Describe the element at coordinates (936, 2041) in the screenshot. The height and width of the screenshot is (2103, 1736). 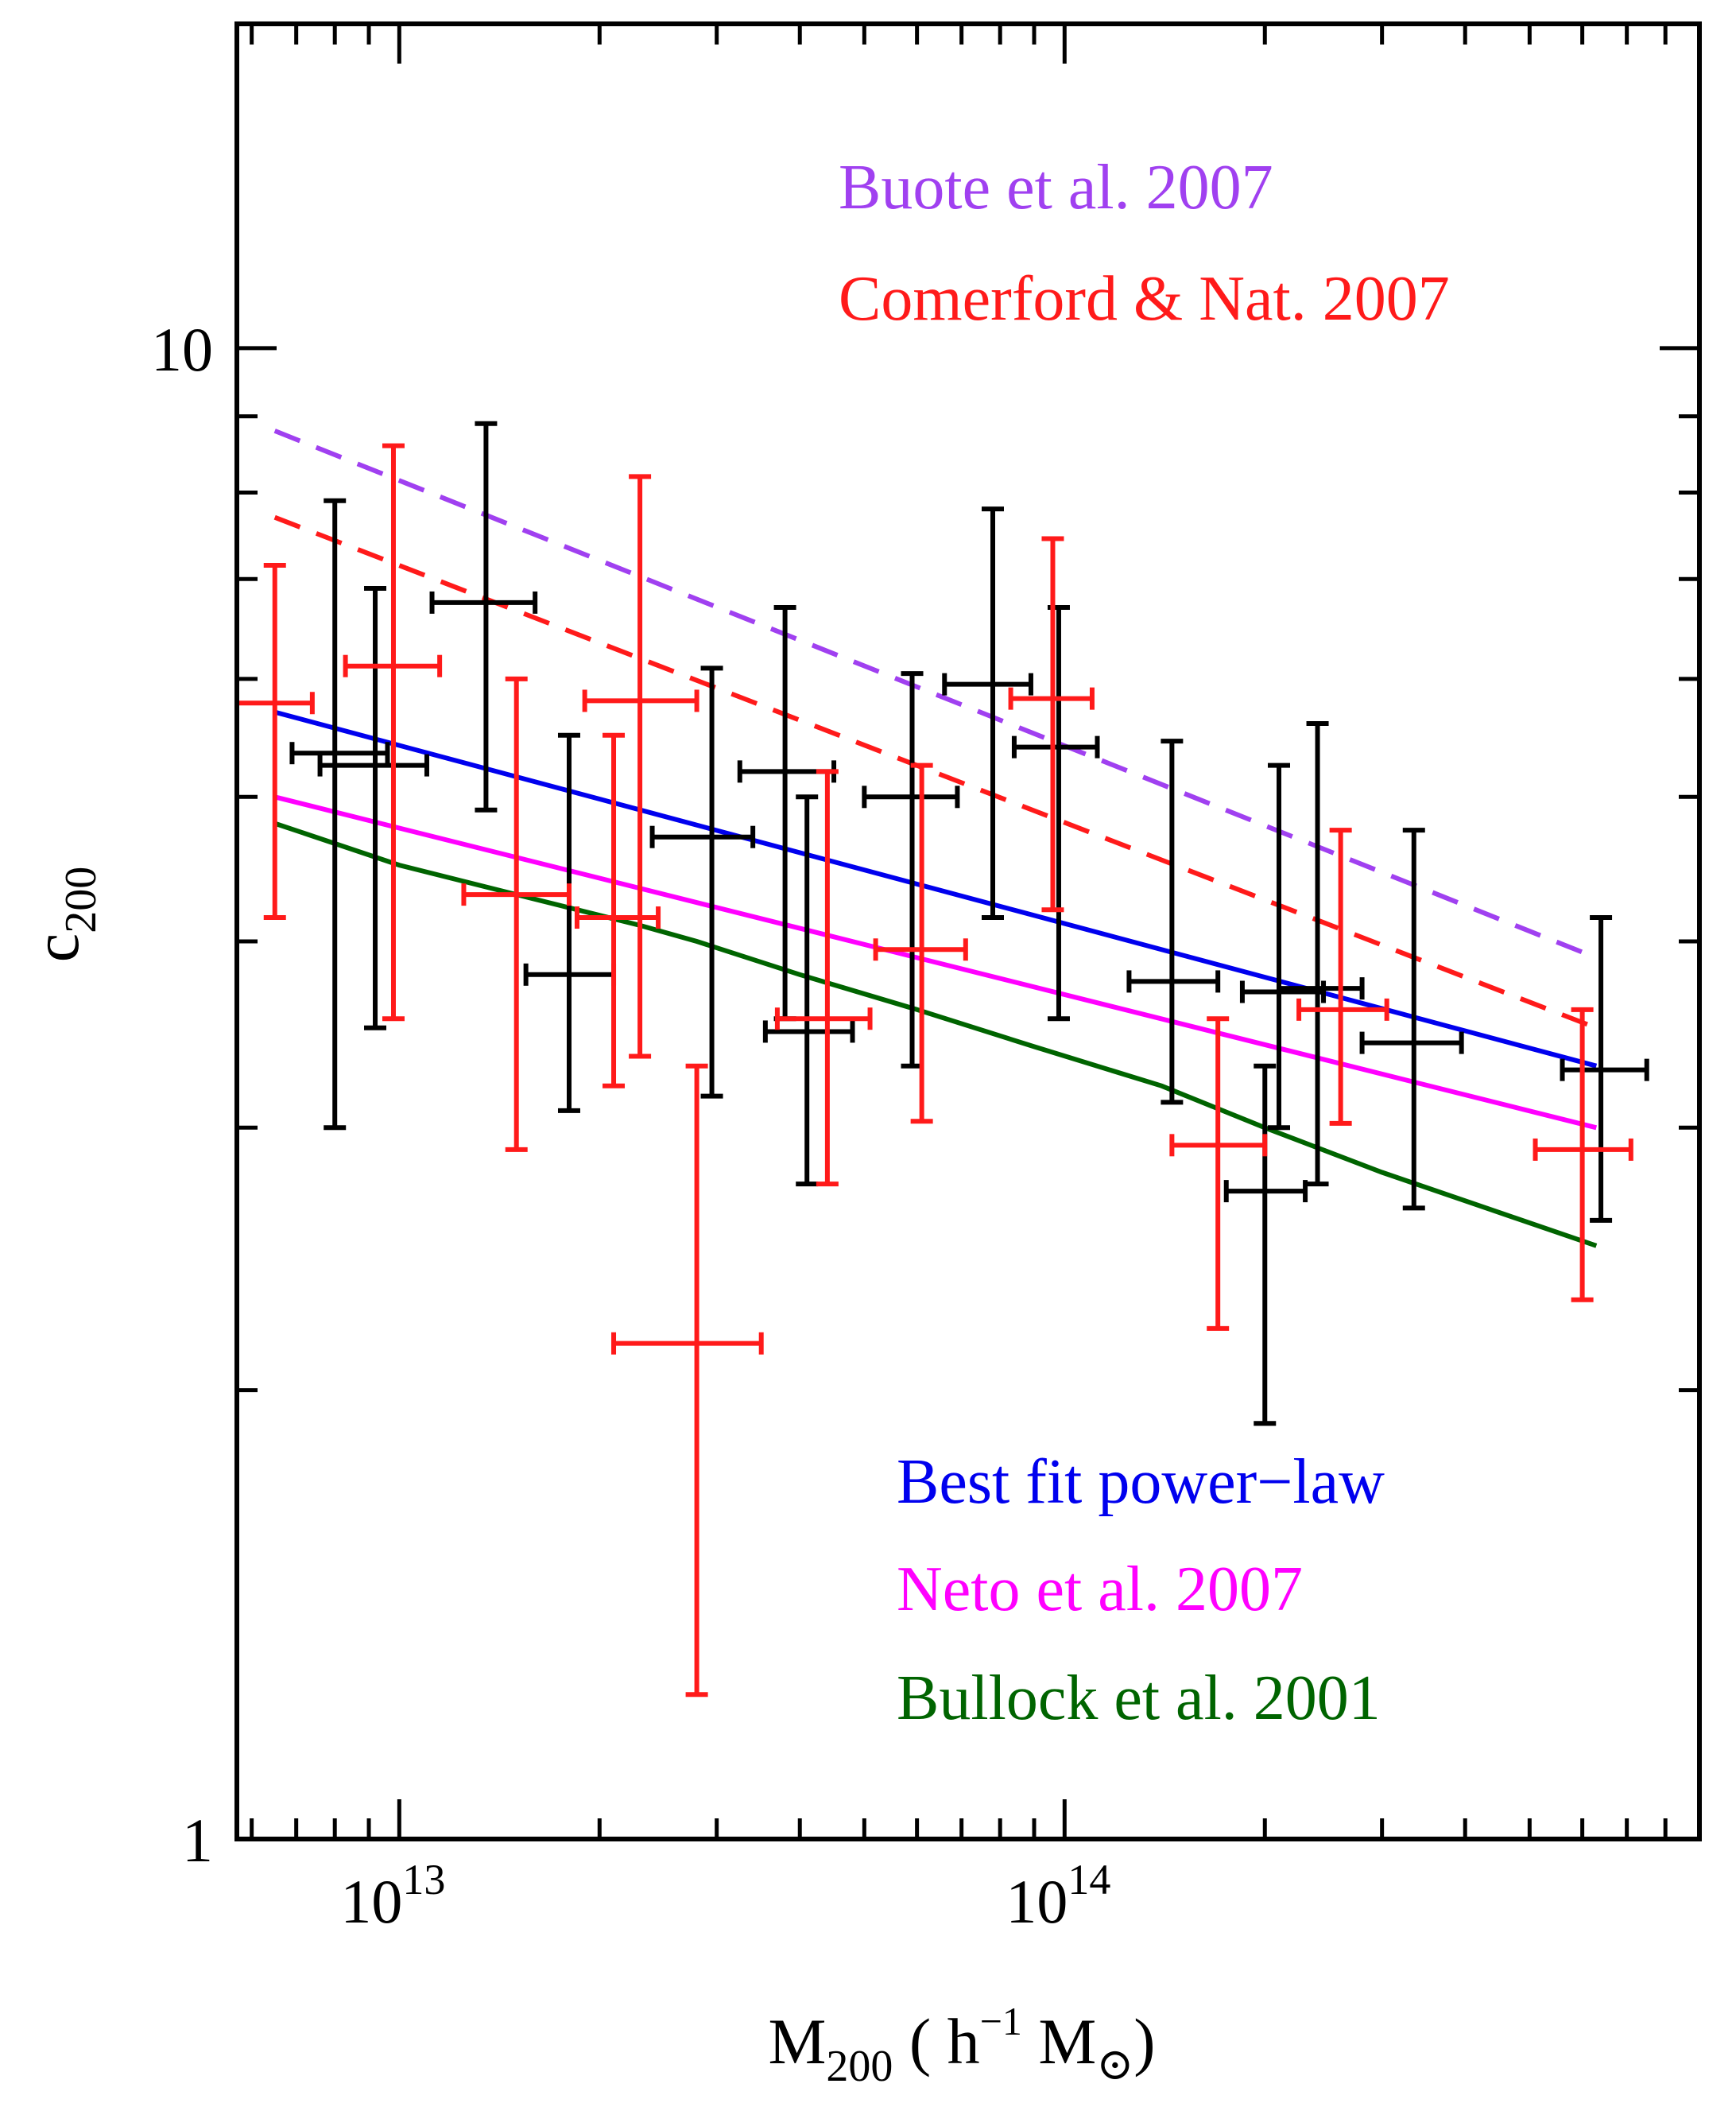
I see `x-axis-title-part: ( h` at that location.